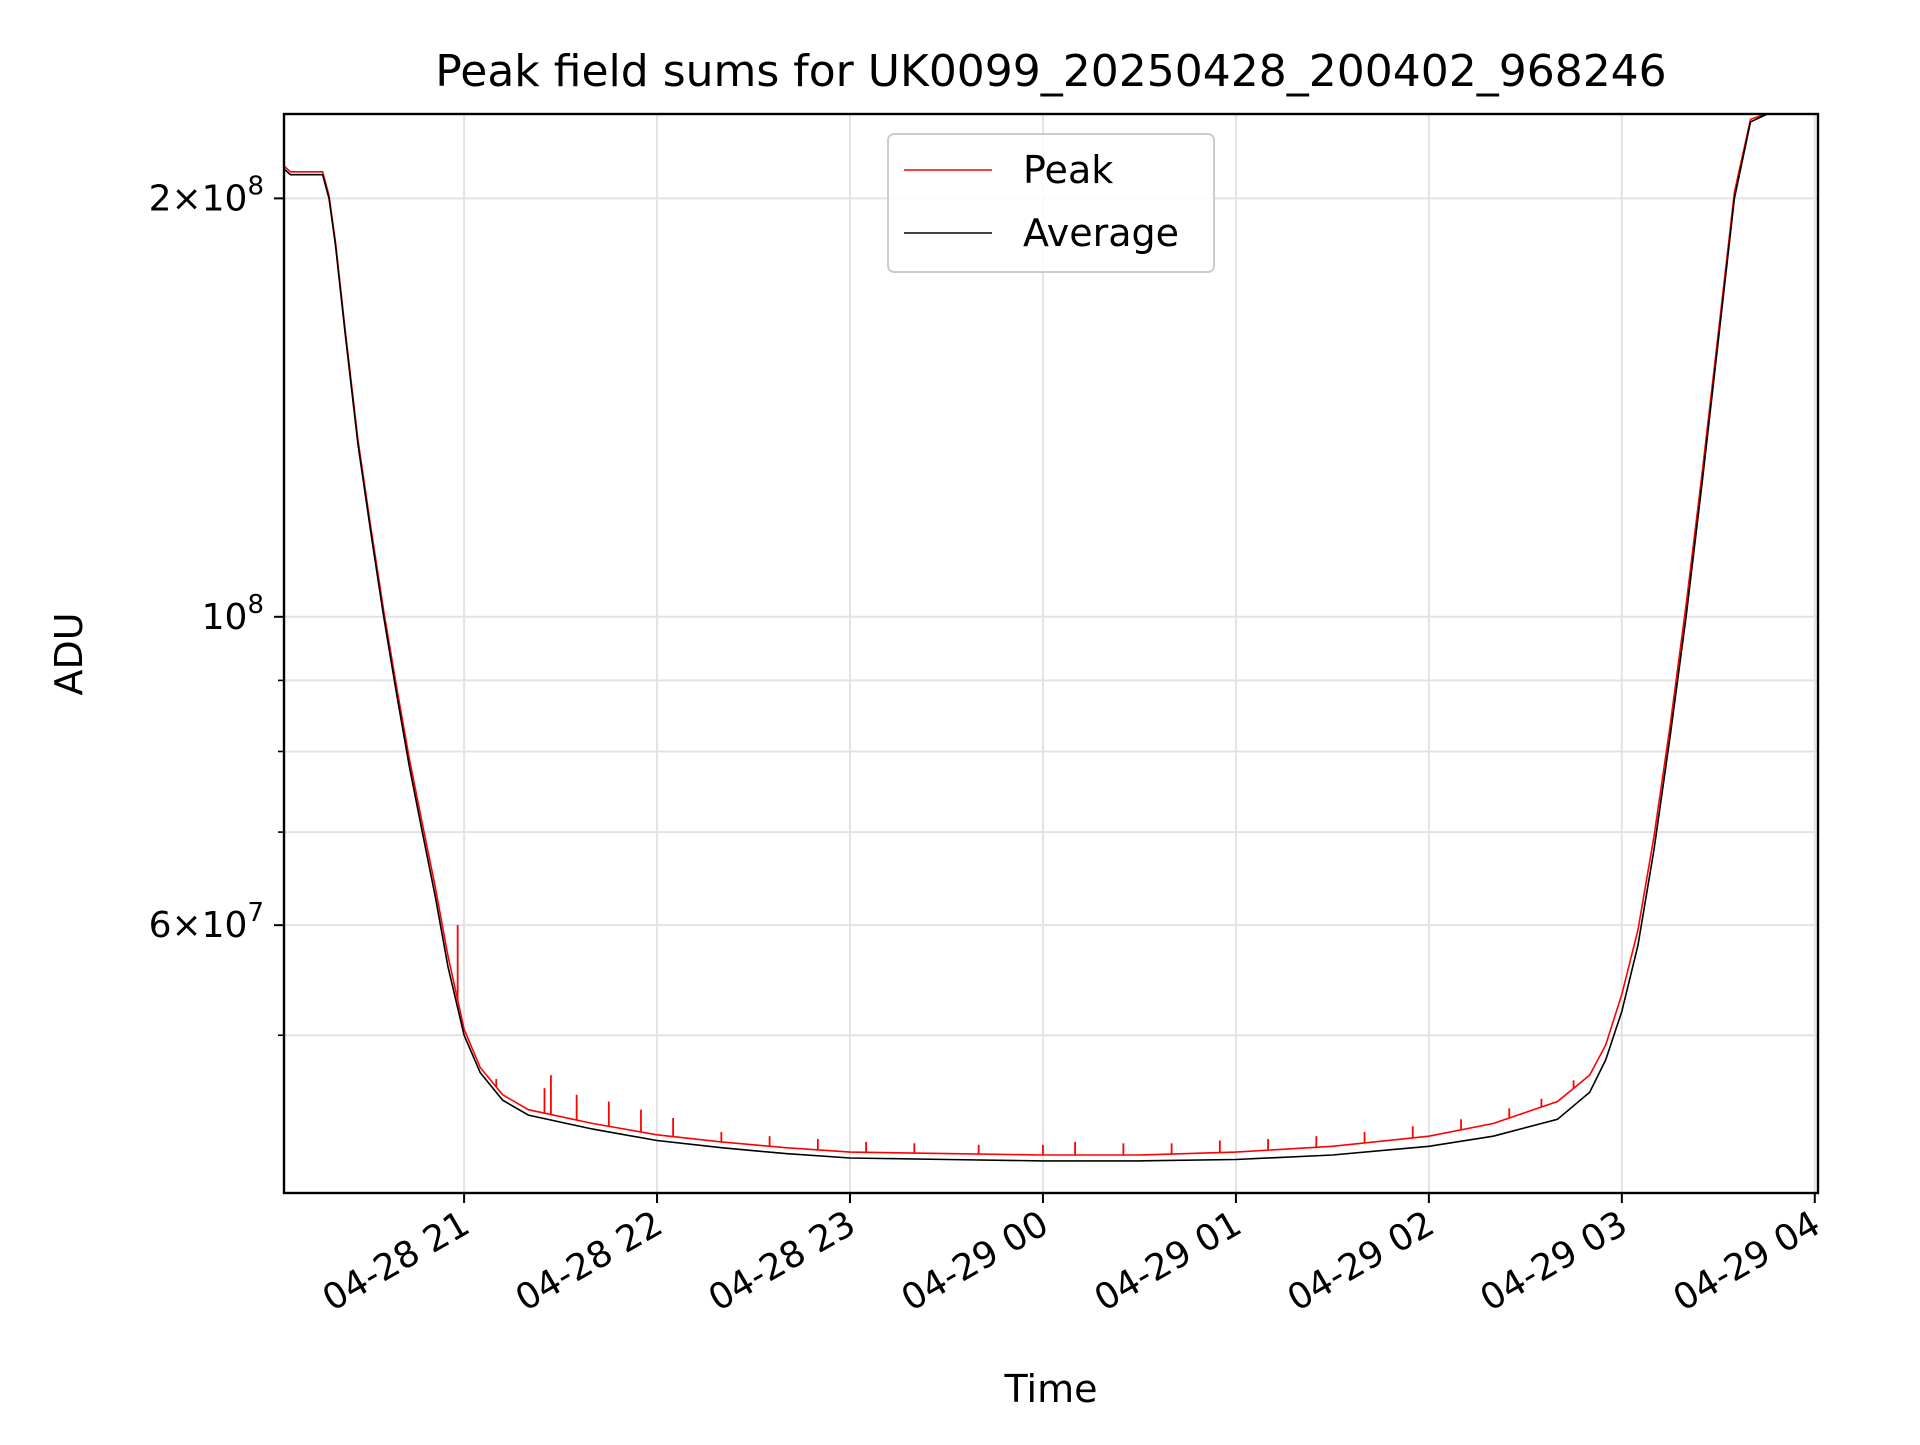  What do you see at coordinates (1051, 1389) in the screenshot?
I see `x-axis-label: Time` at bounding box center [1051, 1389].